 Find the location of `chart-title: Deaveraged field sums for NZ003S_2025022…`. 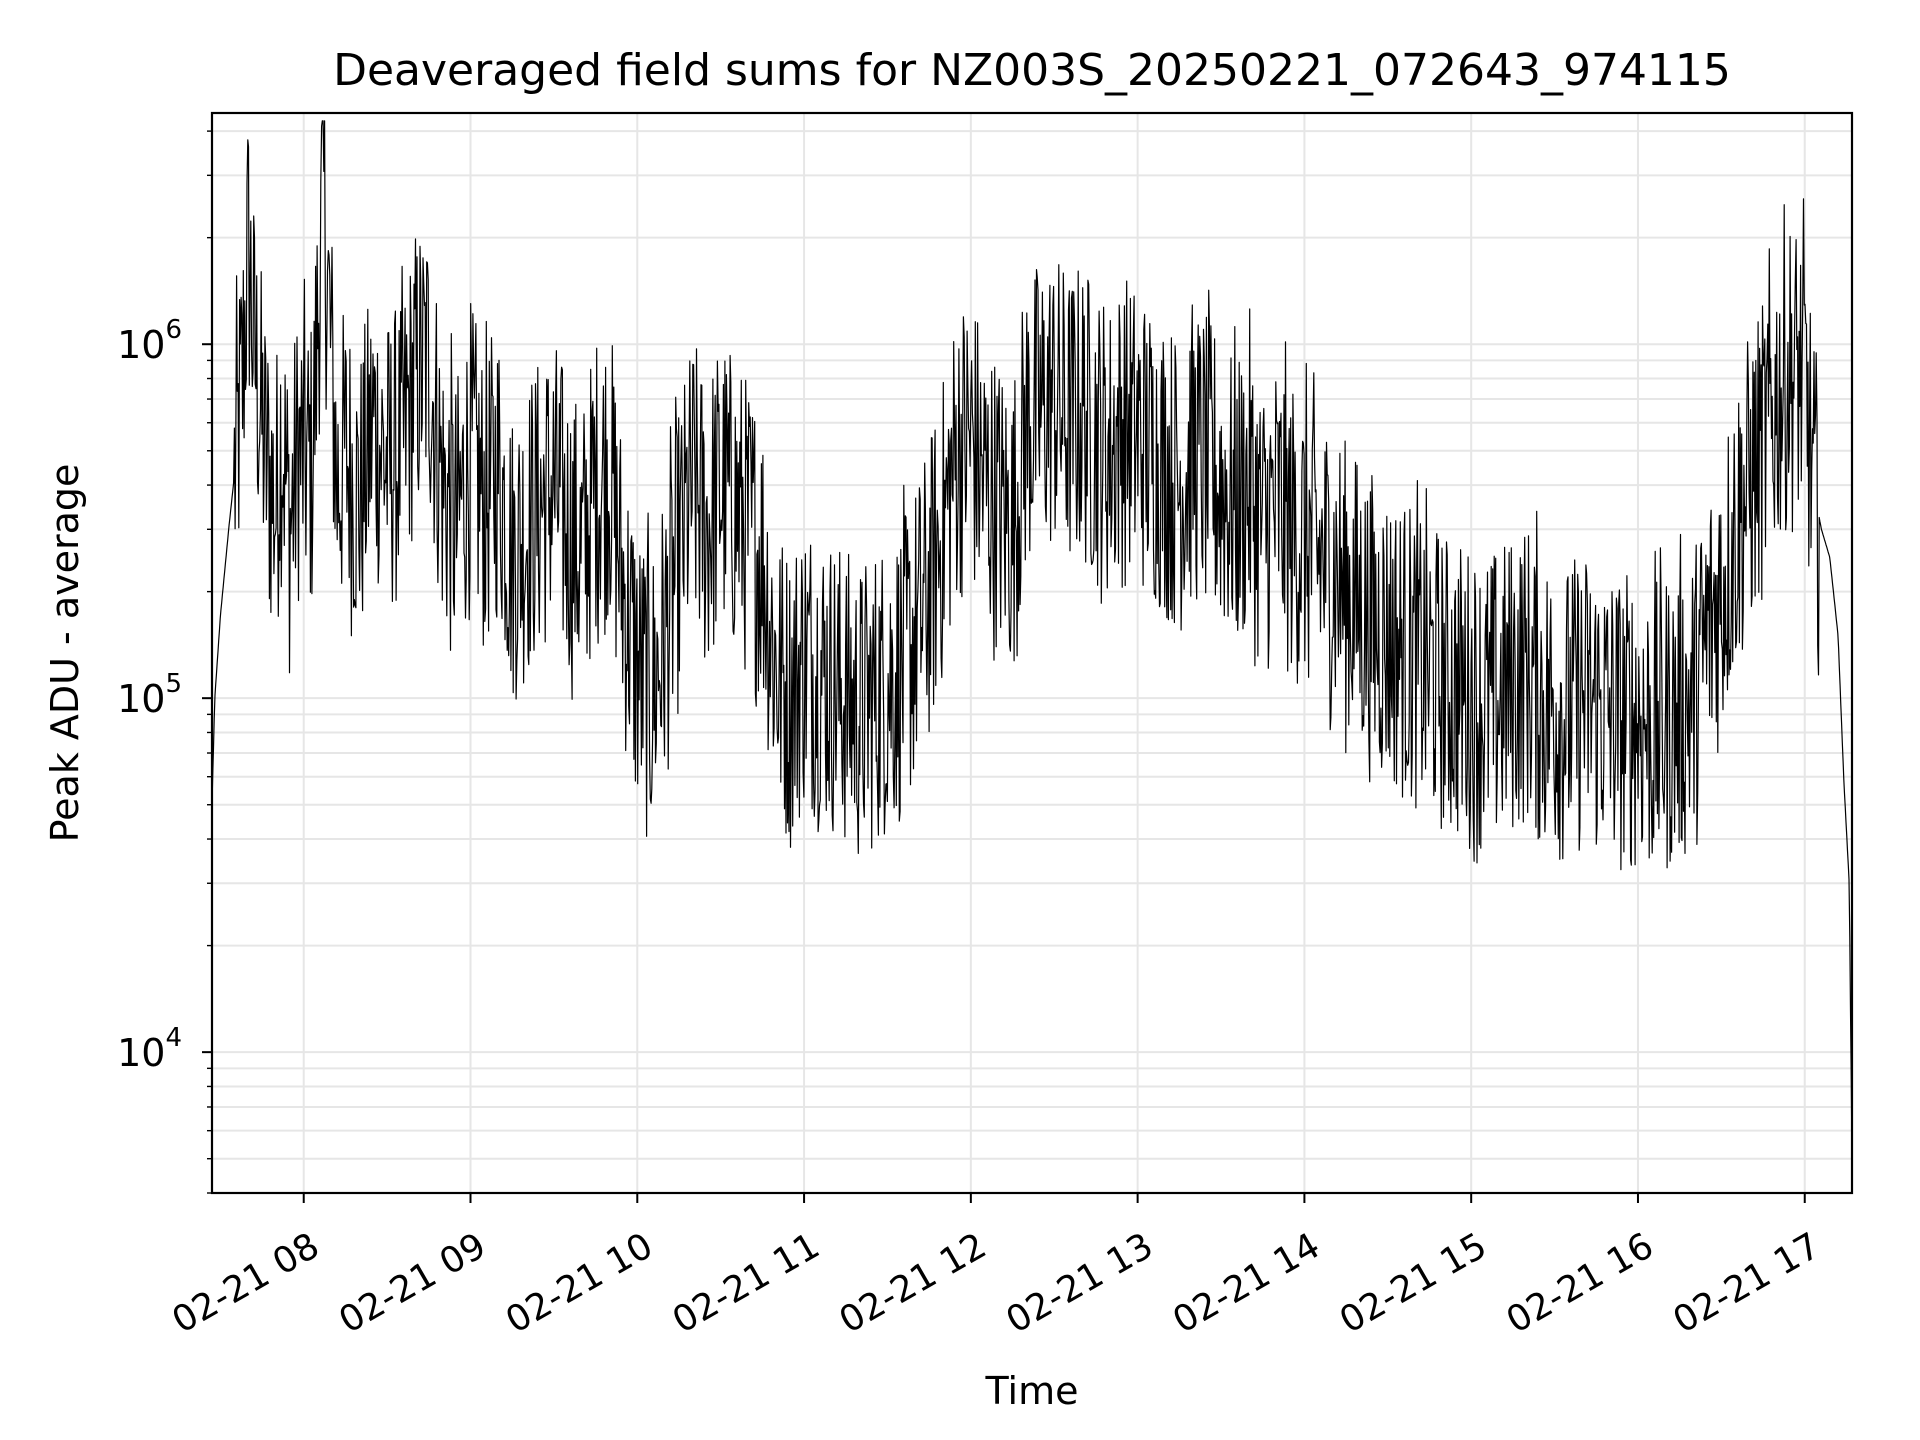

chart-title: Deaveraged field sums for NZ003S_2025022… is located at coordinates (1032, 70).